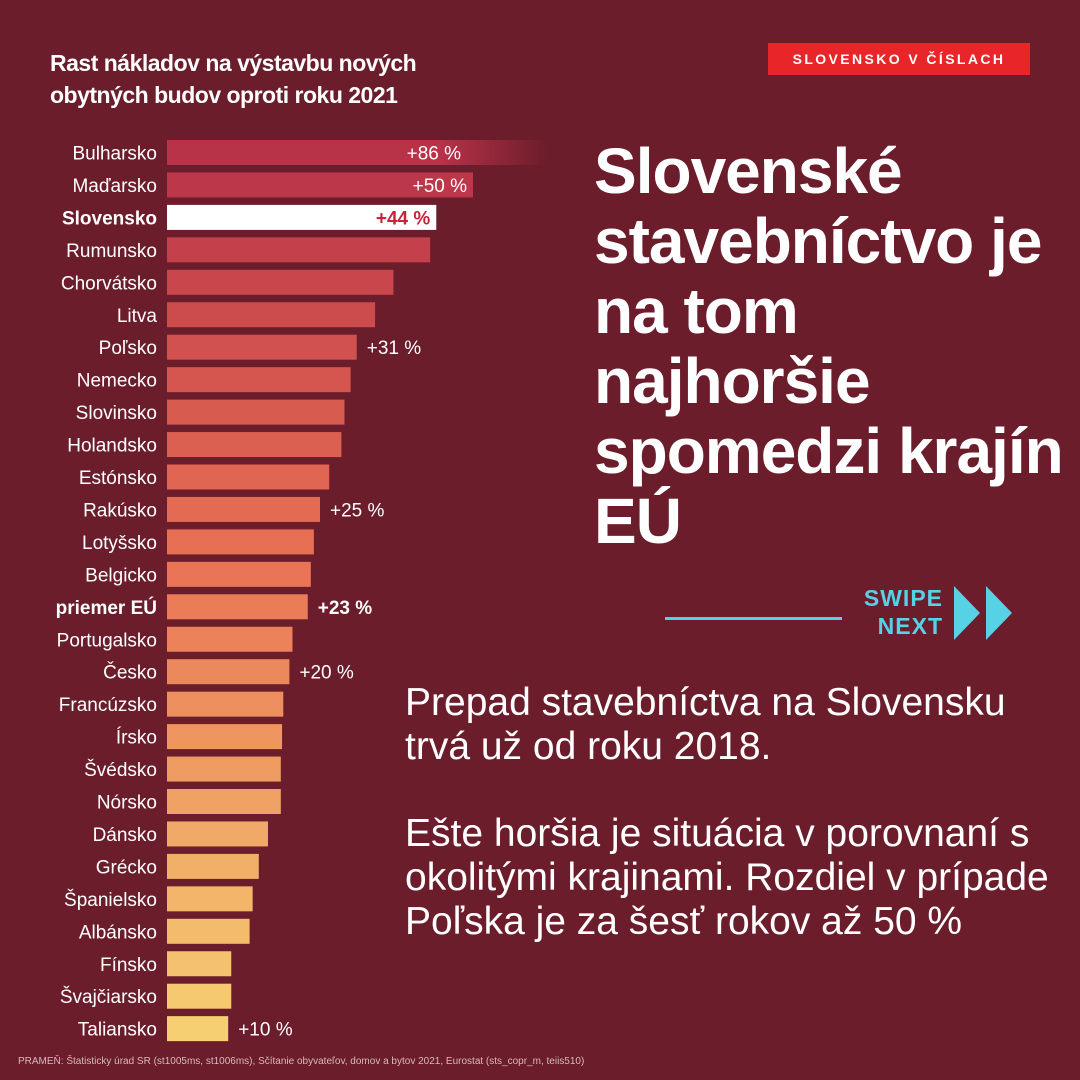 The image size is (1080, 1080). What do you see at coordinates (115, 154) in the screenshot?
I see `category-label: Bulharsko` at bounding box center [115, 154].